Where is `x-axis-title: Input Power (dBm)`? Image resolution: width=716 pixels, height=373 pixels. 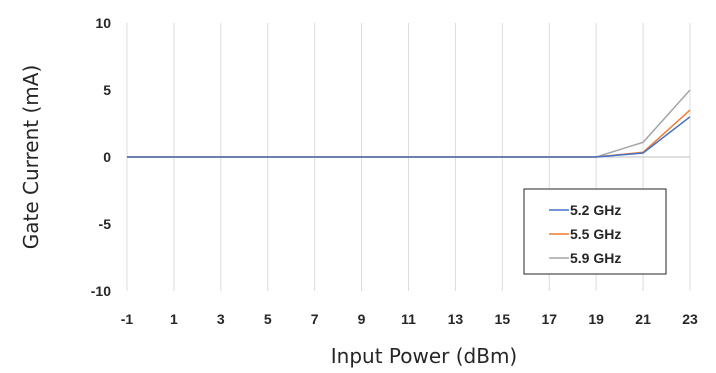
x-axis-title: Input Power (dBm) is located at coordinates (424, 356).